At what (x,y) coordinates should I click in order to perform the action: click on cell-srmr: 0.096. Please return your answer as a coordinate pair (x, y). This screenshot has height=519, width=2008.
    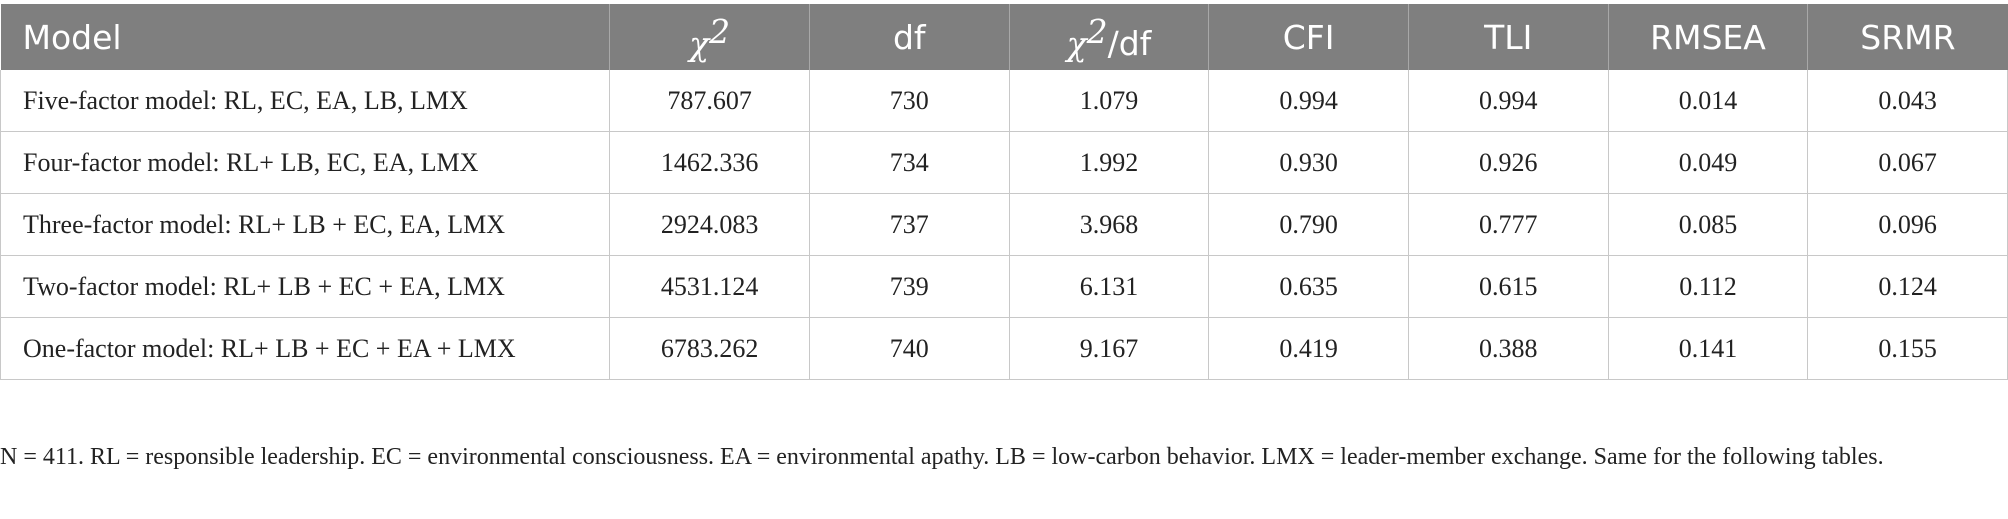
    Looking at the image, I should click on (1907, 224).